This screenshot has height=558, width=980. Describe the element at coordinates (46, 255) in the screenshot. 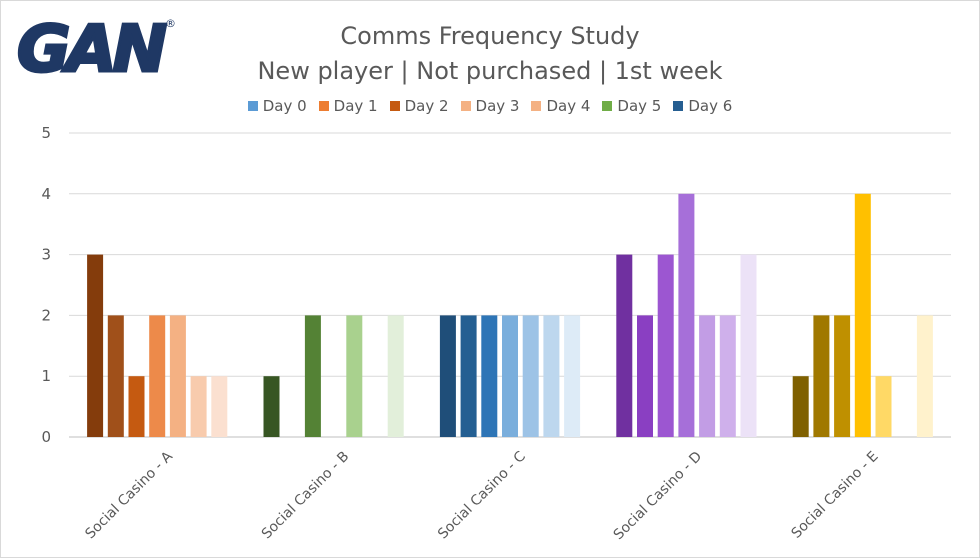

I see `y-tick-label: 3` at that location.